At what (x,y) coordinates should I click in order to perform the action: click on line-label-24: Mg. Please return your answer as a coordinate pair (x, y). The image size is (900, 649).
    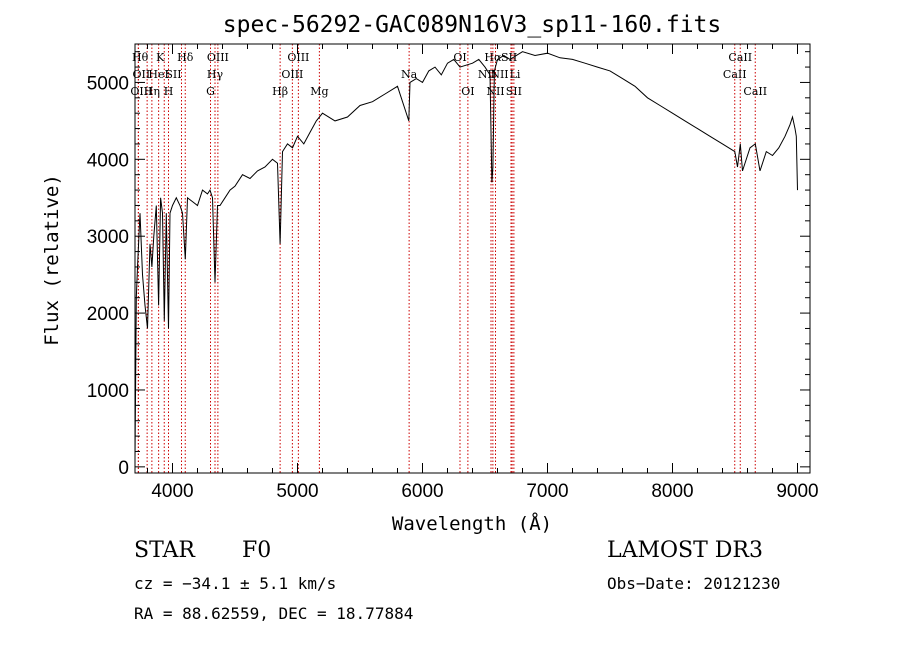
    Looking at the image, I should click on (319, 91).